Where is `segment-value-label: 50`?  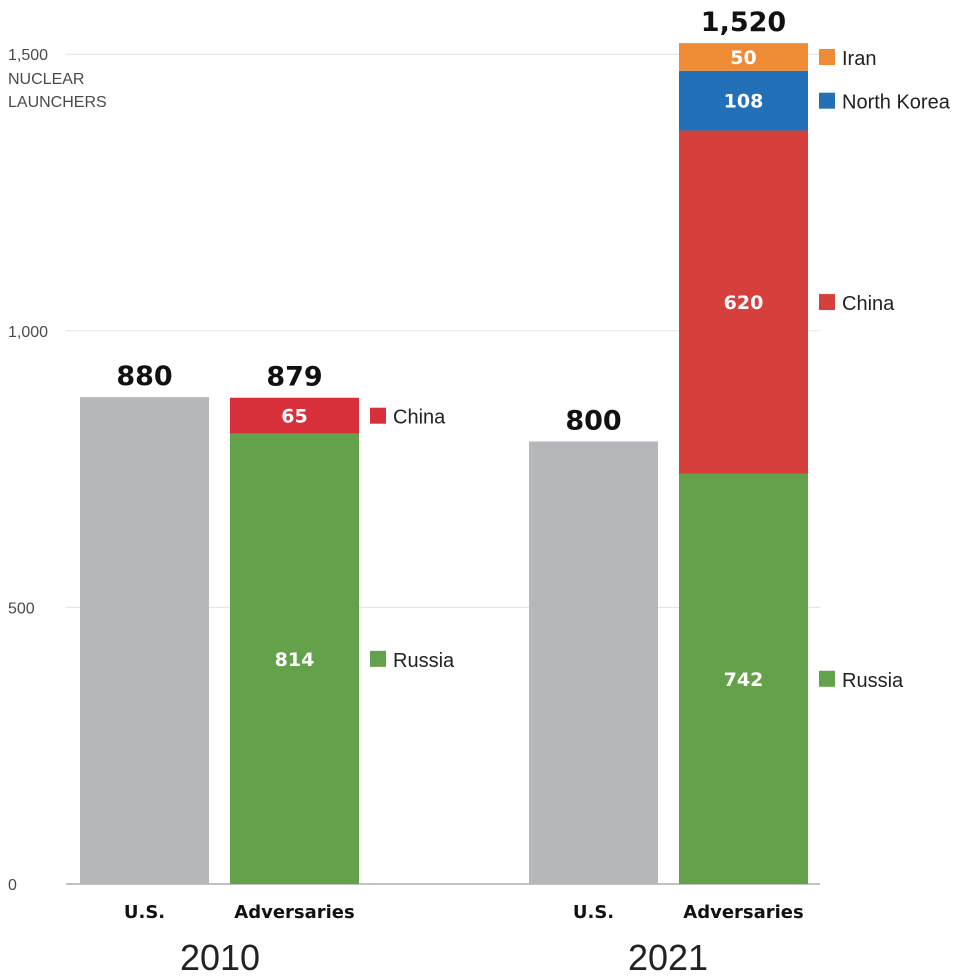 segment-value-label: 50 is located at coordinates (743, 58).